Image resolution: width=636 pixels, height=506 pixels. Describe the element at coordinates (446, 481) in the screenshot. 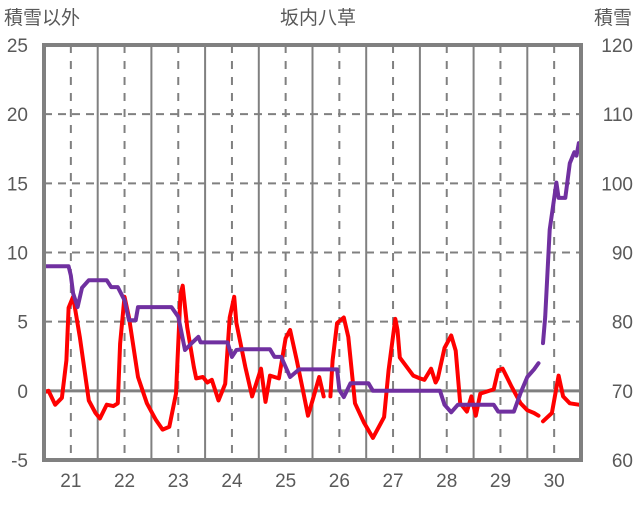

I see `x-tick-label: 28` at that location.